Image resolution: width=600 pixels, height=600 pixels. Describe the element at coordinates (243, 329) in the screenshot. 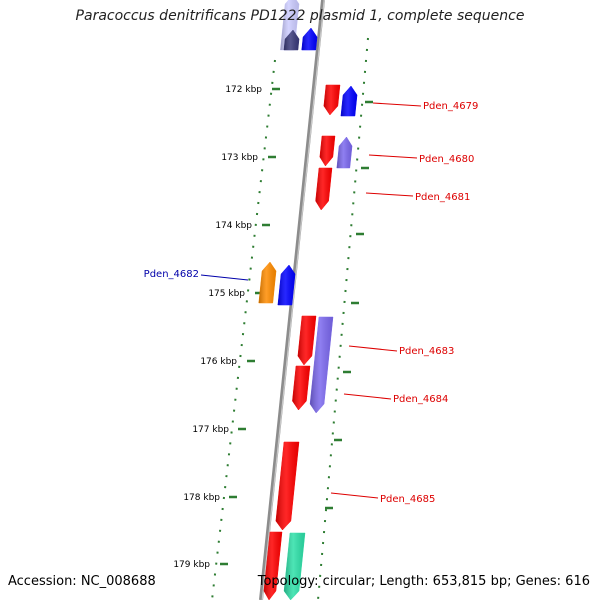

I see `inner-dotted-guide` at that location.